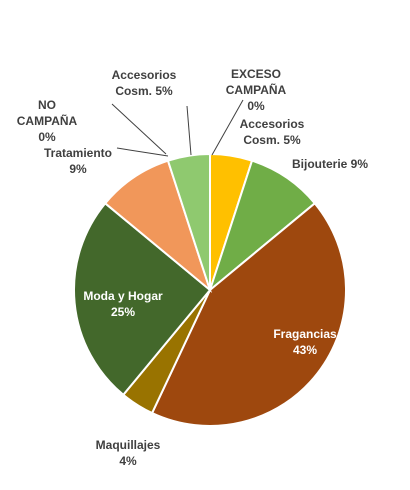 The image size is (410, 490). What do you see at coordinates (128, 453) in the screenshot?
I see `slice-label-4: Maquillajes 4%` at bounding box center [128, 453].